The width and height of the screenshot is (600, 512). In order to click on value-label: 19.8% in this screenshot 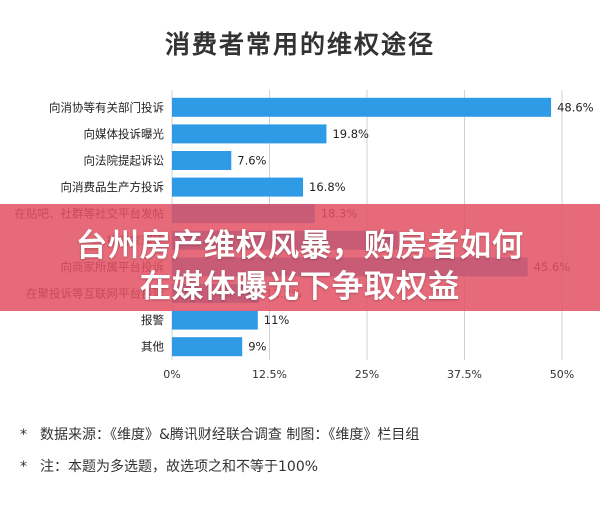, I will do `click(350, 134)`.